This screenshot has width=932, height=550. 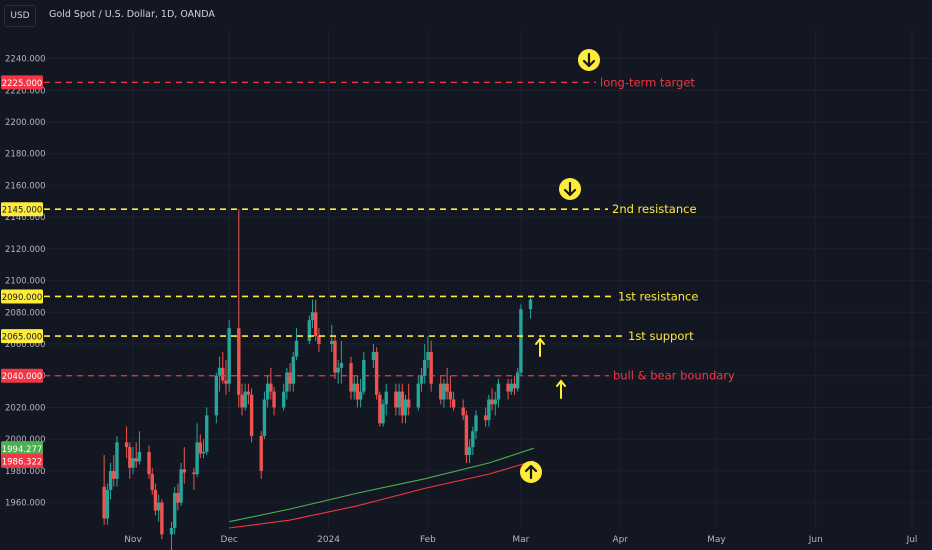 I want to click on y-tick-label: 2060.000, so click(x=25, y=345).